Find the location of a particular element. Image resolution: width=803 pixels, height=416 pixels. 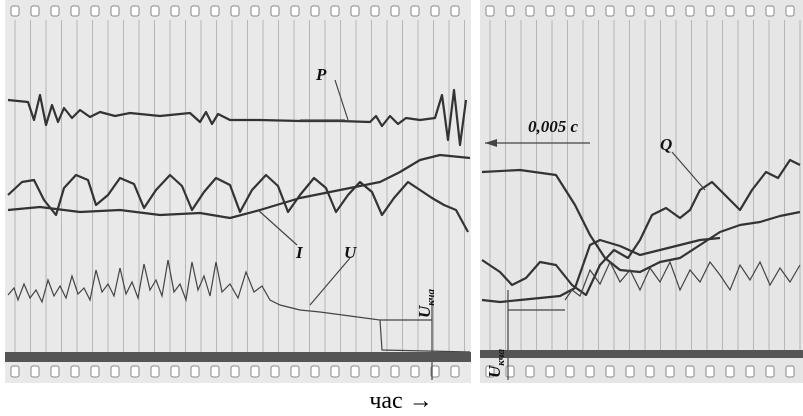

trace-q is located at coordinates (641, 227).